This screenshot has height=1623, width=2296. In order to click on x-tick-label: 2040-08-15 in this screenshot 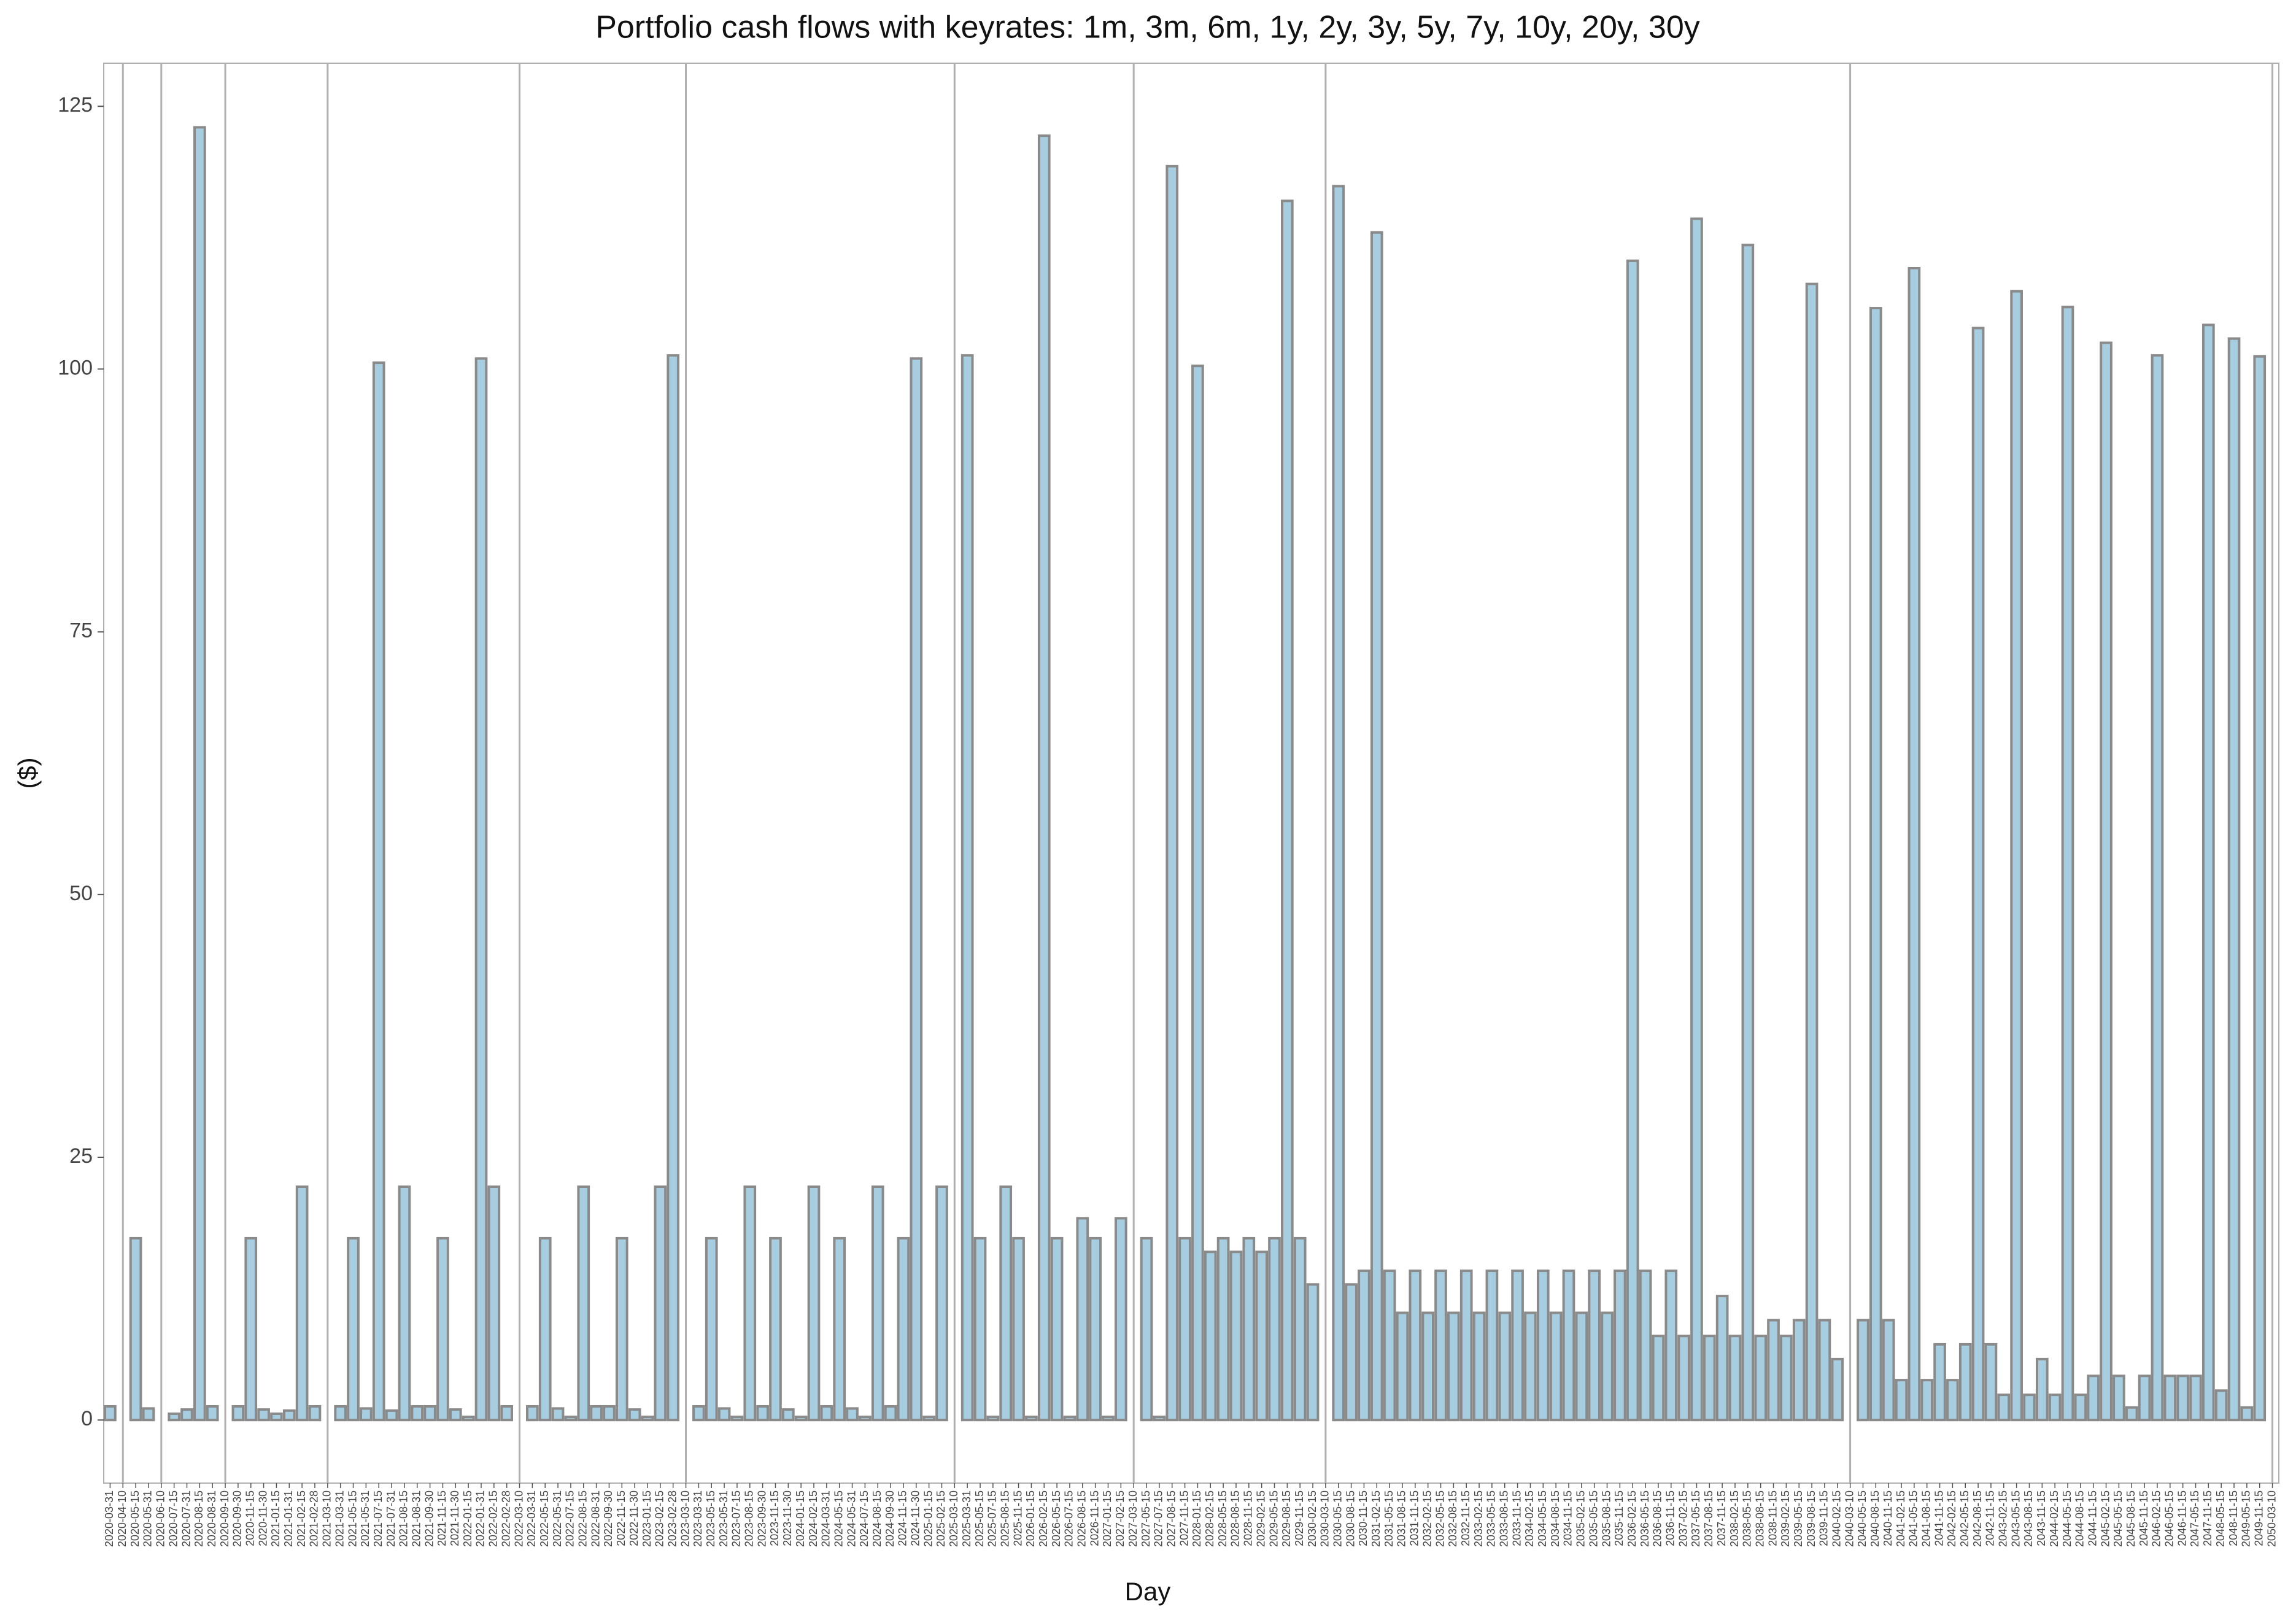, I will do `click(1875, 1518)`.